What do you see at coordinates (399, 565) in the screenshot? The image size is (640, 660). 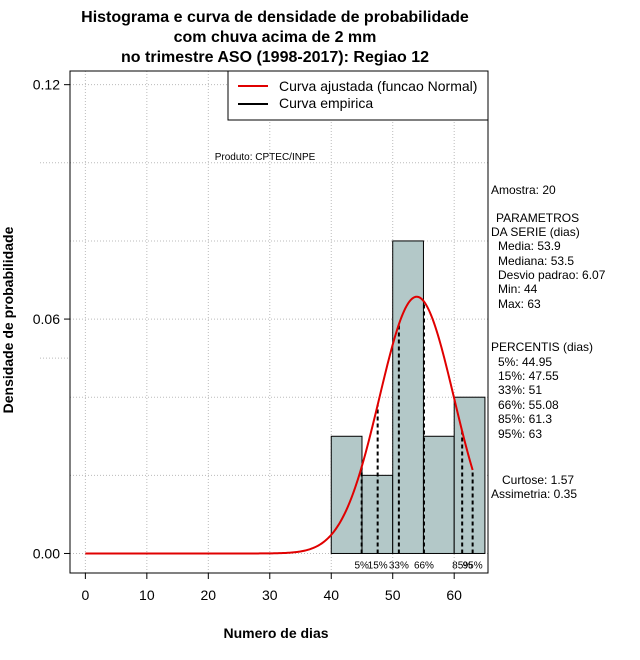 I see `percentile-label: 33%` at bounding box center [399, 565].